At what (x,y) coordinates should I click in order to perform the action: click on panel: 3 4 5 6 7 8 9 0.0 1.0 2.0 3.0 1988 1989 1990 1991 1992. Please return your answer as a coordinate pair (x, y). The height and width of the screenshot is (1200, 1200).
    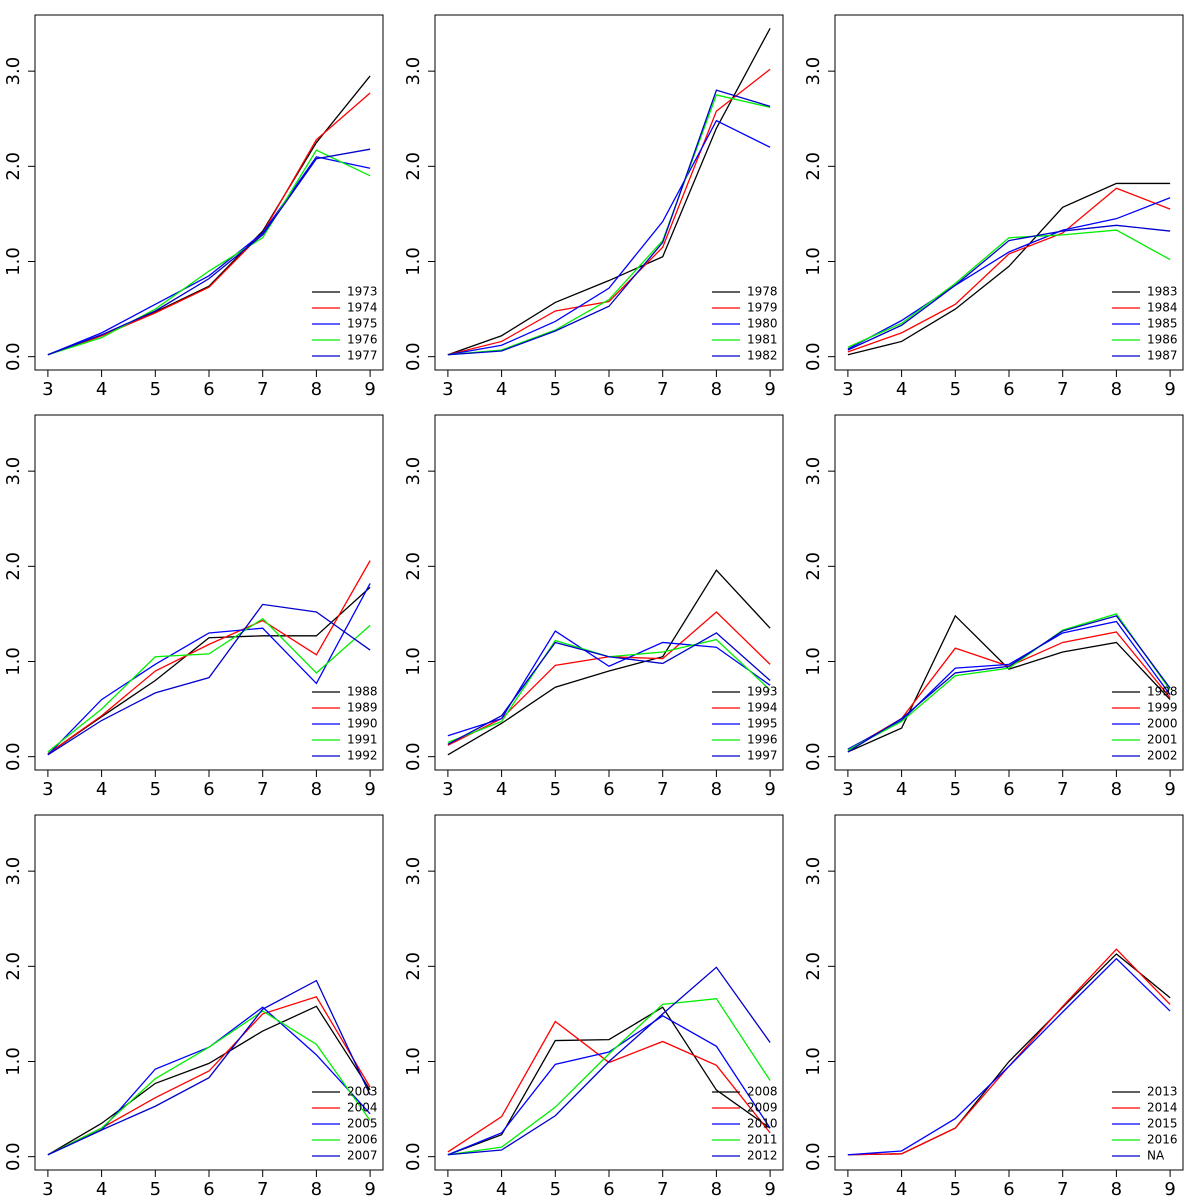
    Looking at the image, I should click on (193, 607).